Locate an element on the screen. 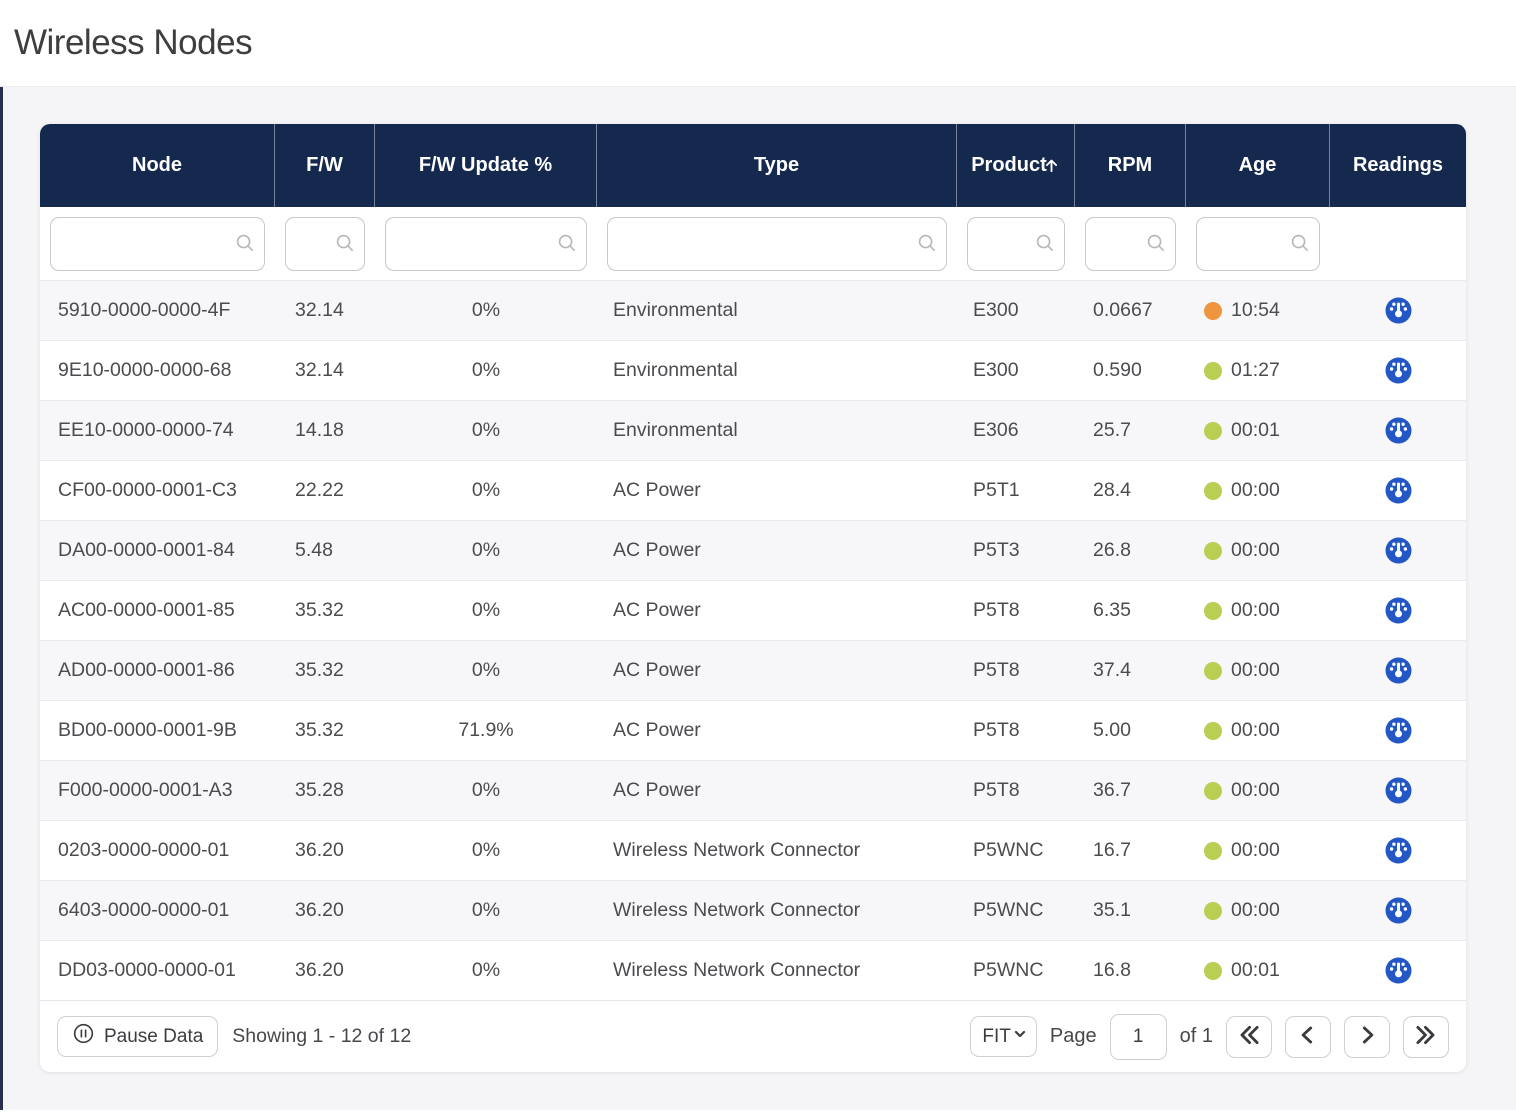 The image size is (1516, 1118). filter-input-rpm is located at coordinates (1130, 243).